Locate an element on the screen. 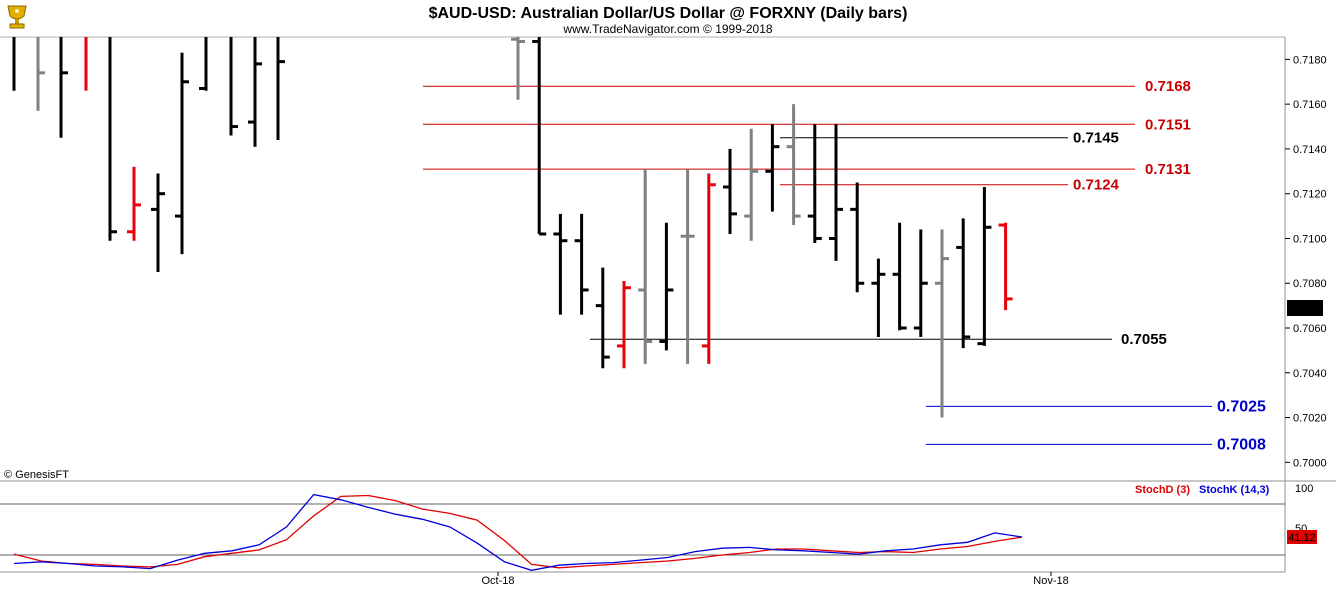  stoch-d-line is located at coordinates (518, 531).